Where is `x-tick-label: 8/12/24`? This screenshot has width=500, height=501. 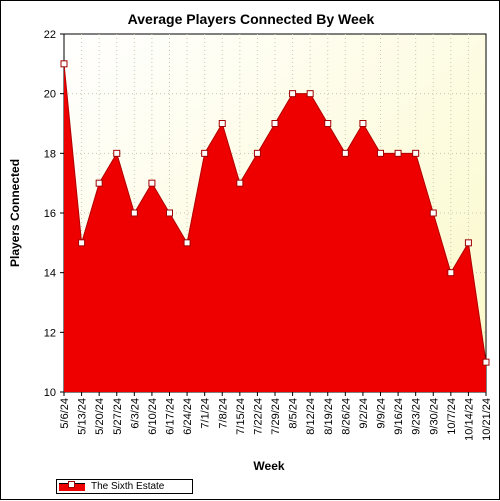 x-tick-label: 8/12/24 is located at coordinates (311, 416).